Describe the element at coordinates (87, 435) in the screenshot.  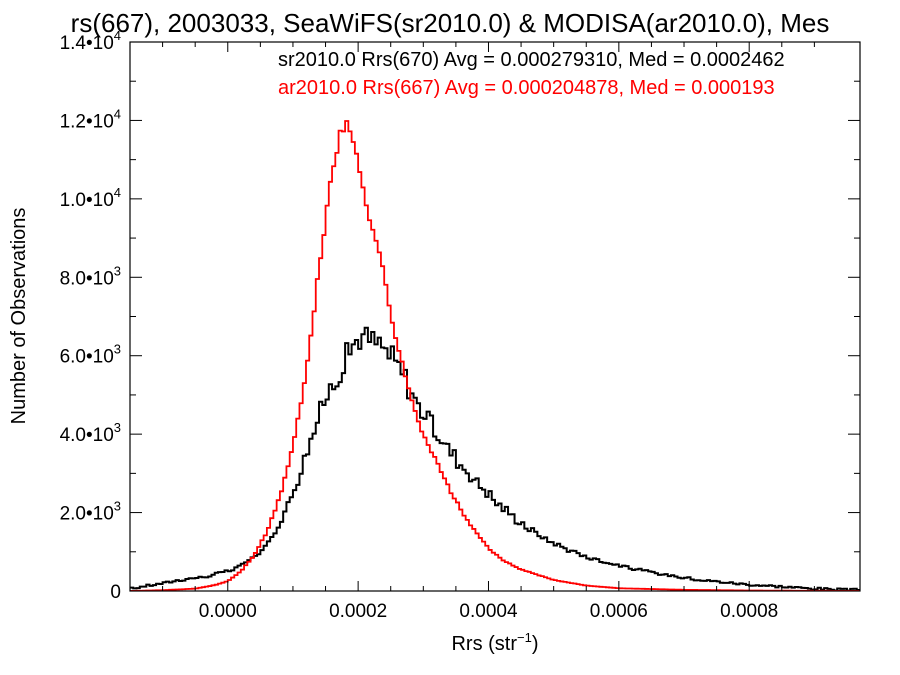
I see `y-tick-mantissa: 4.0•10` at that location.